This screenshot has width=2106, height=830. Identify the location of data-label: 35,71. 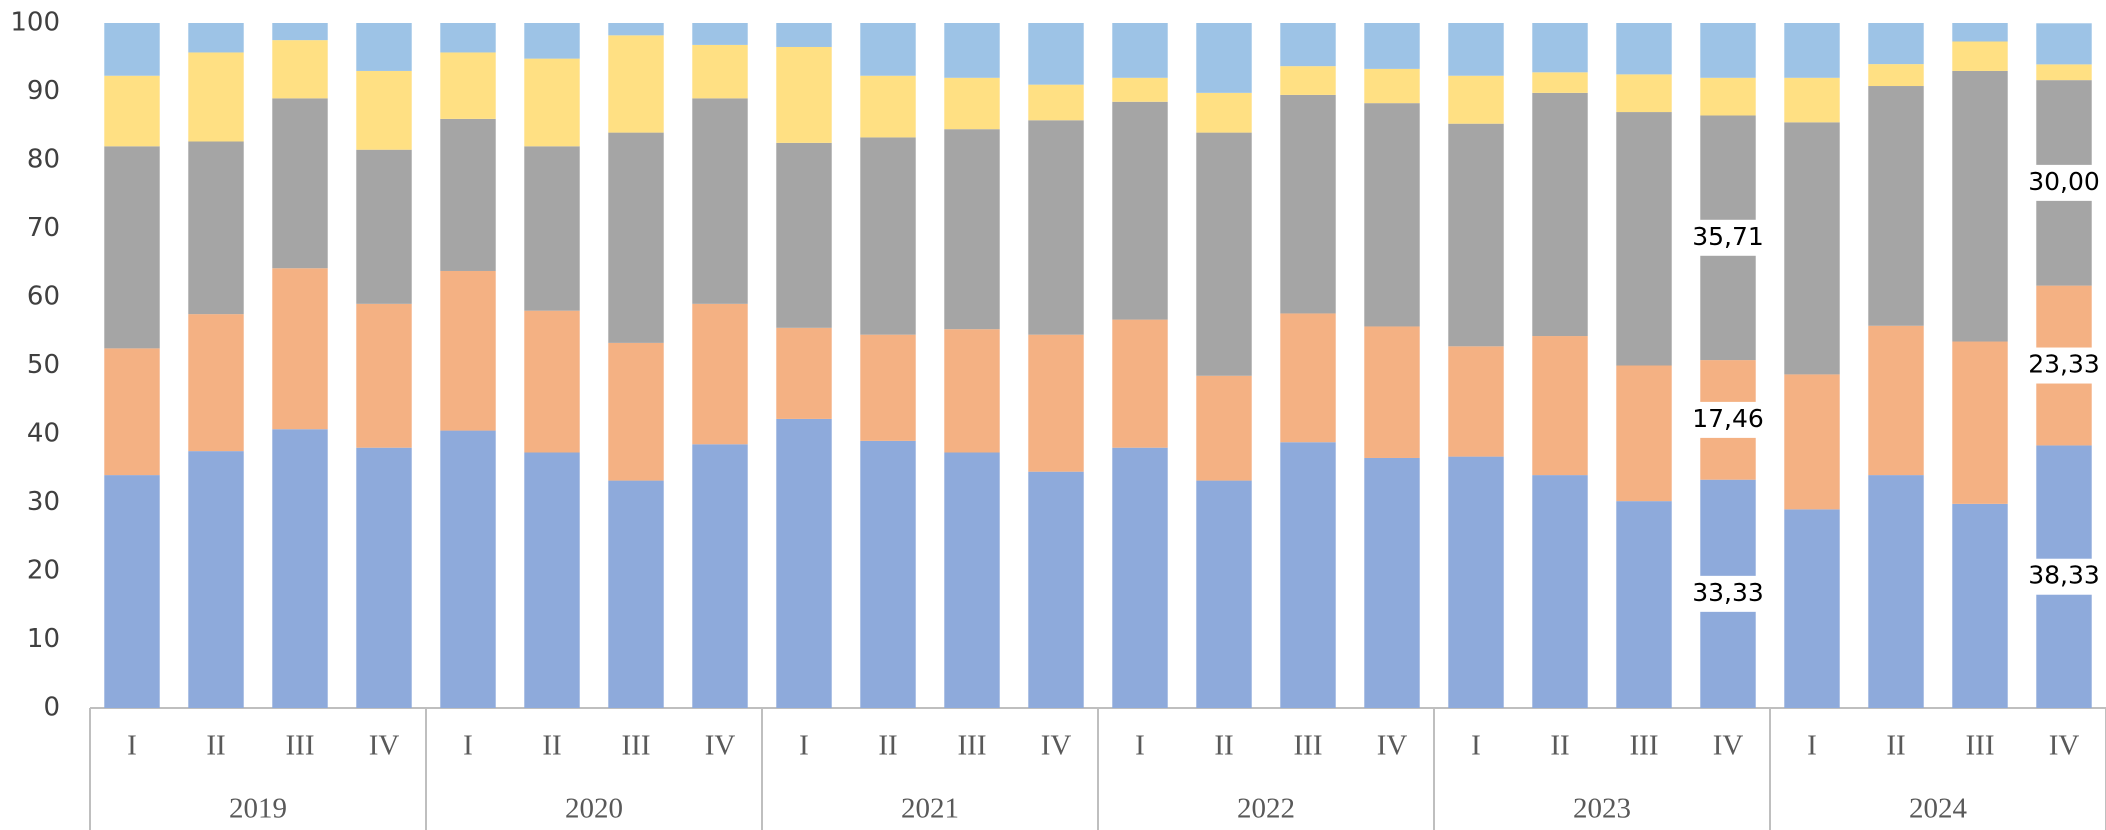
(1728, 236).